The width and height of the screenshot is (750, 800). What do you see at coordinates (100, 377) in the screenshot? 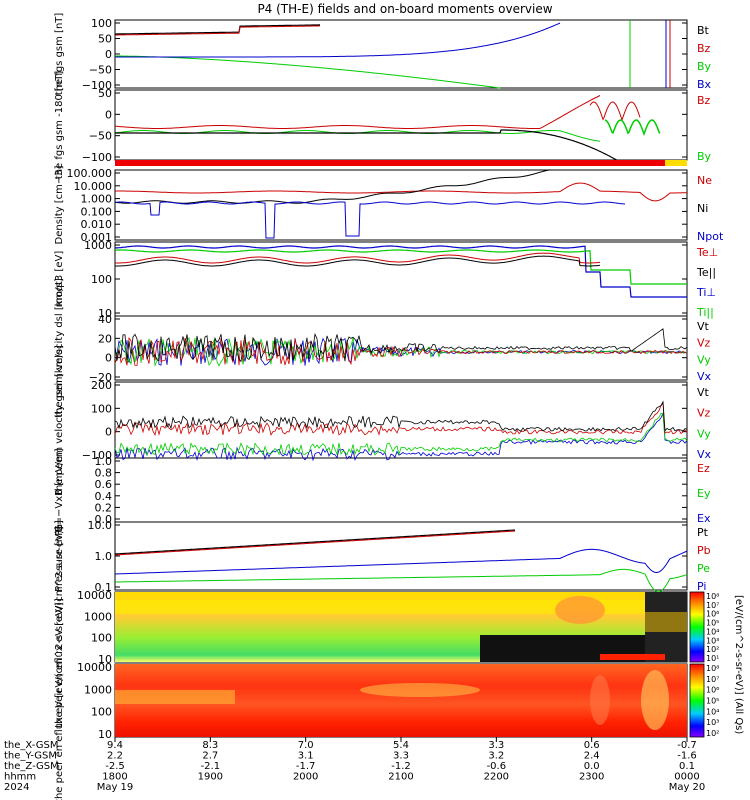
I see `ytick-label-5-3: −20` at bounding box center [100, 377].